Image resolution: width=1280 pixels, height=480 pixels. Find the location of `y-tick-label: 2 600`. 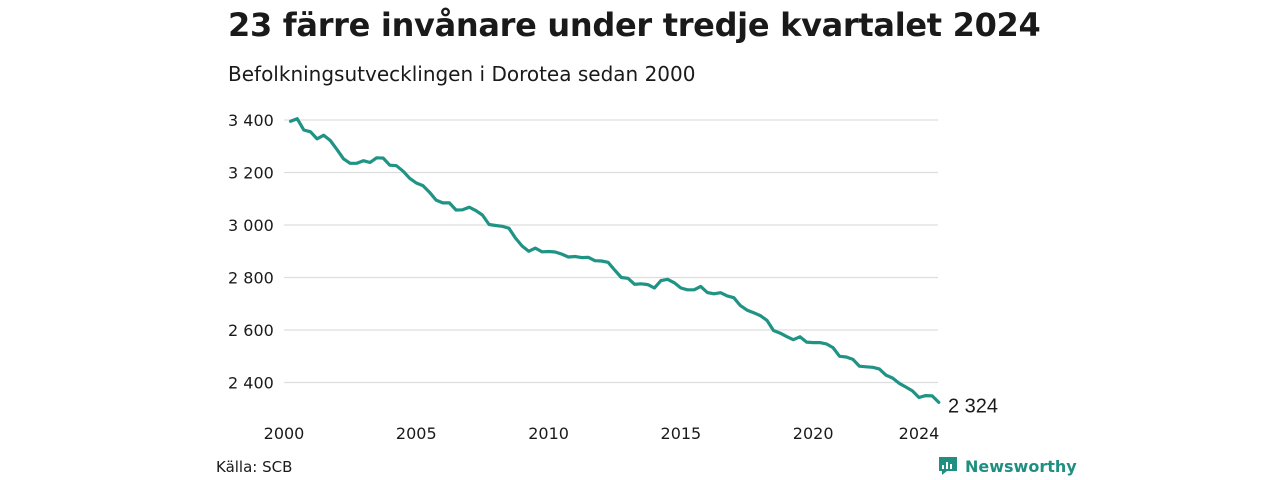

y-tick-label: 2 600 is located at coordinates (251, 330).